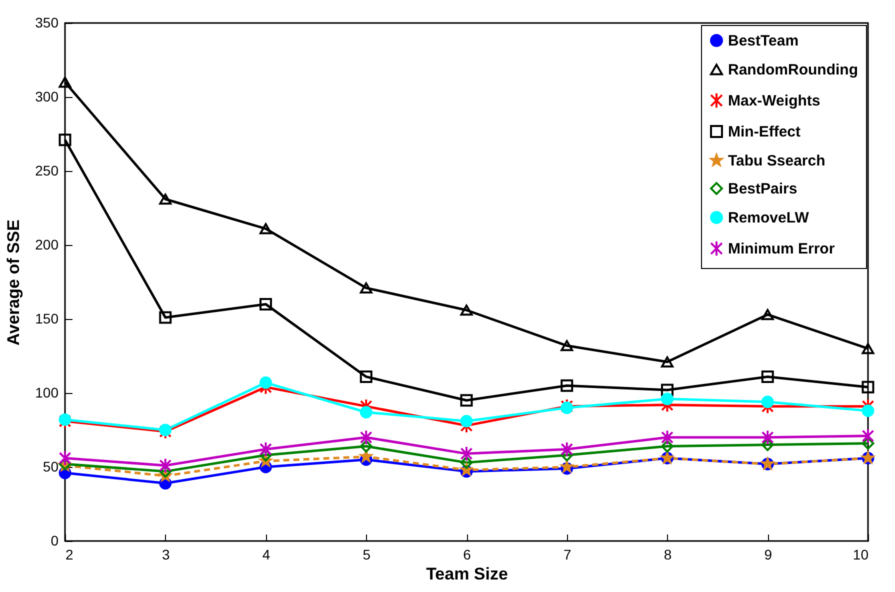 This screenshot has width=895, height=592. Describe the element at coordinates (70, 554) in the screenshot. I see `x-tick-label: 2` at that location.